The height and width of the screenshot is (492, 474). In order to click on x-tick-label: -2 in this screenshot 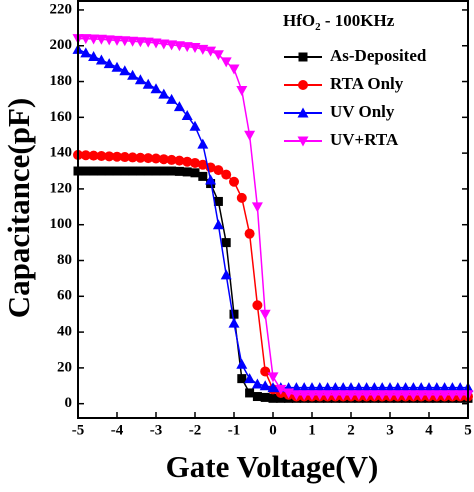, I will do `click(195, 430)`.